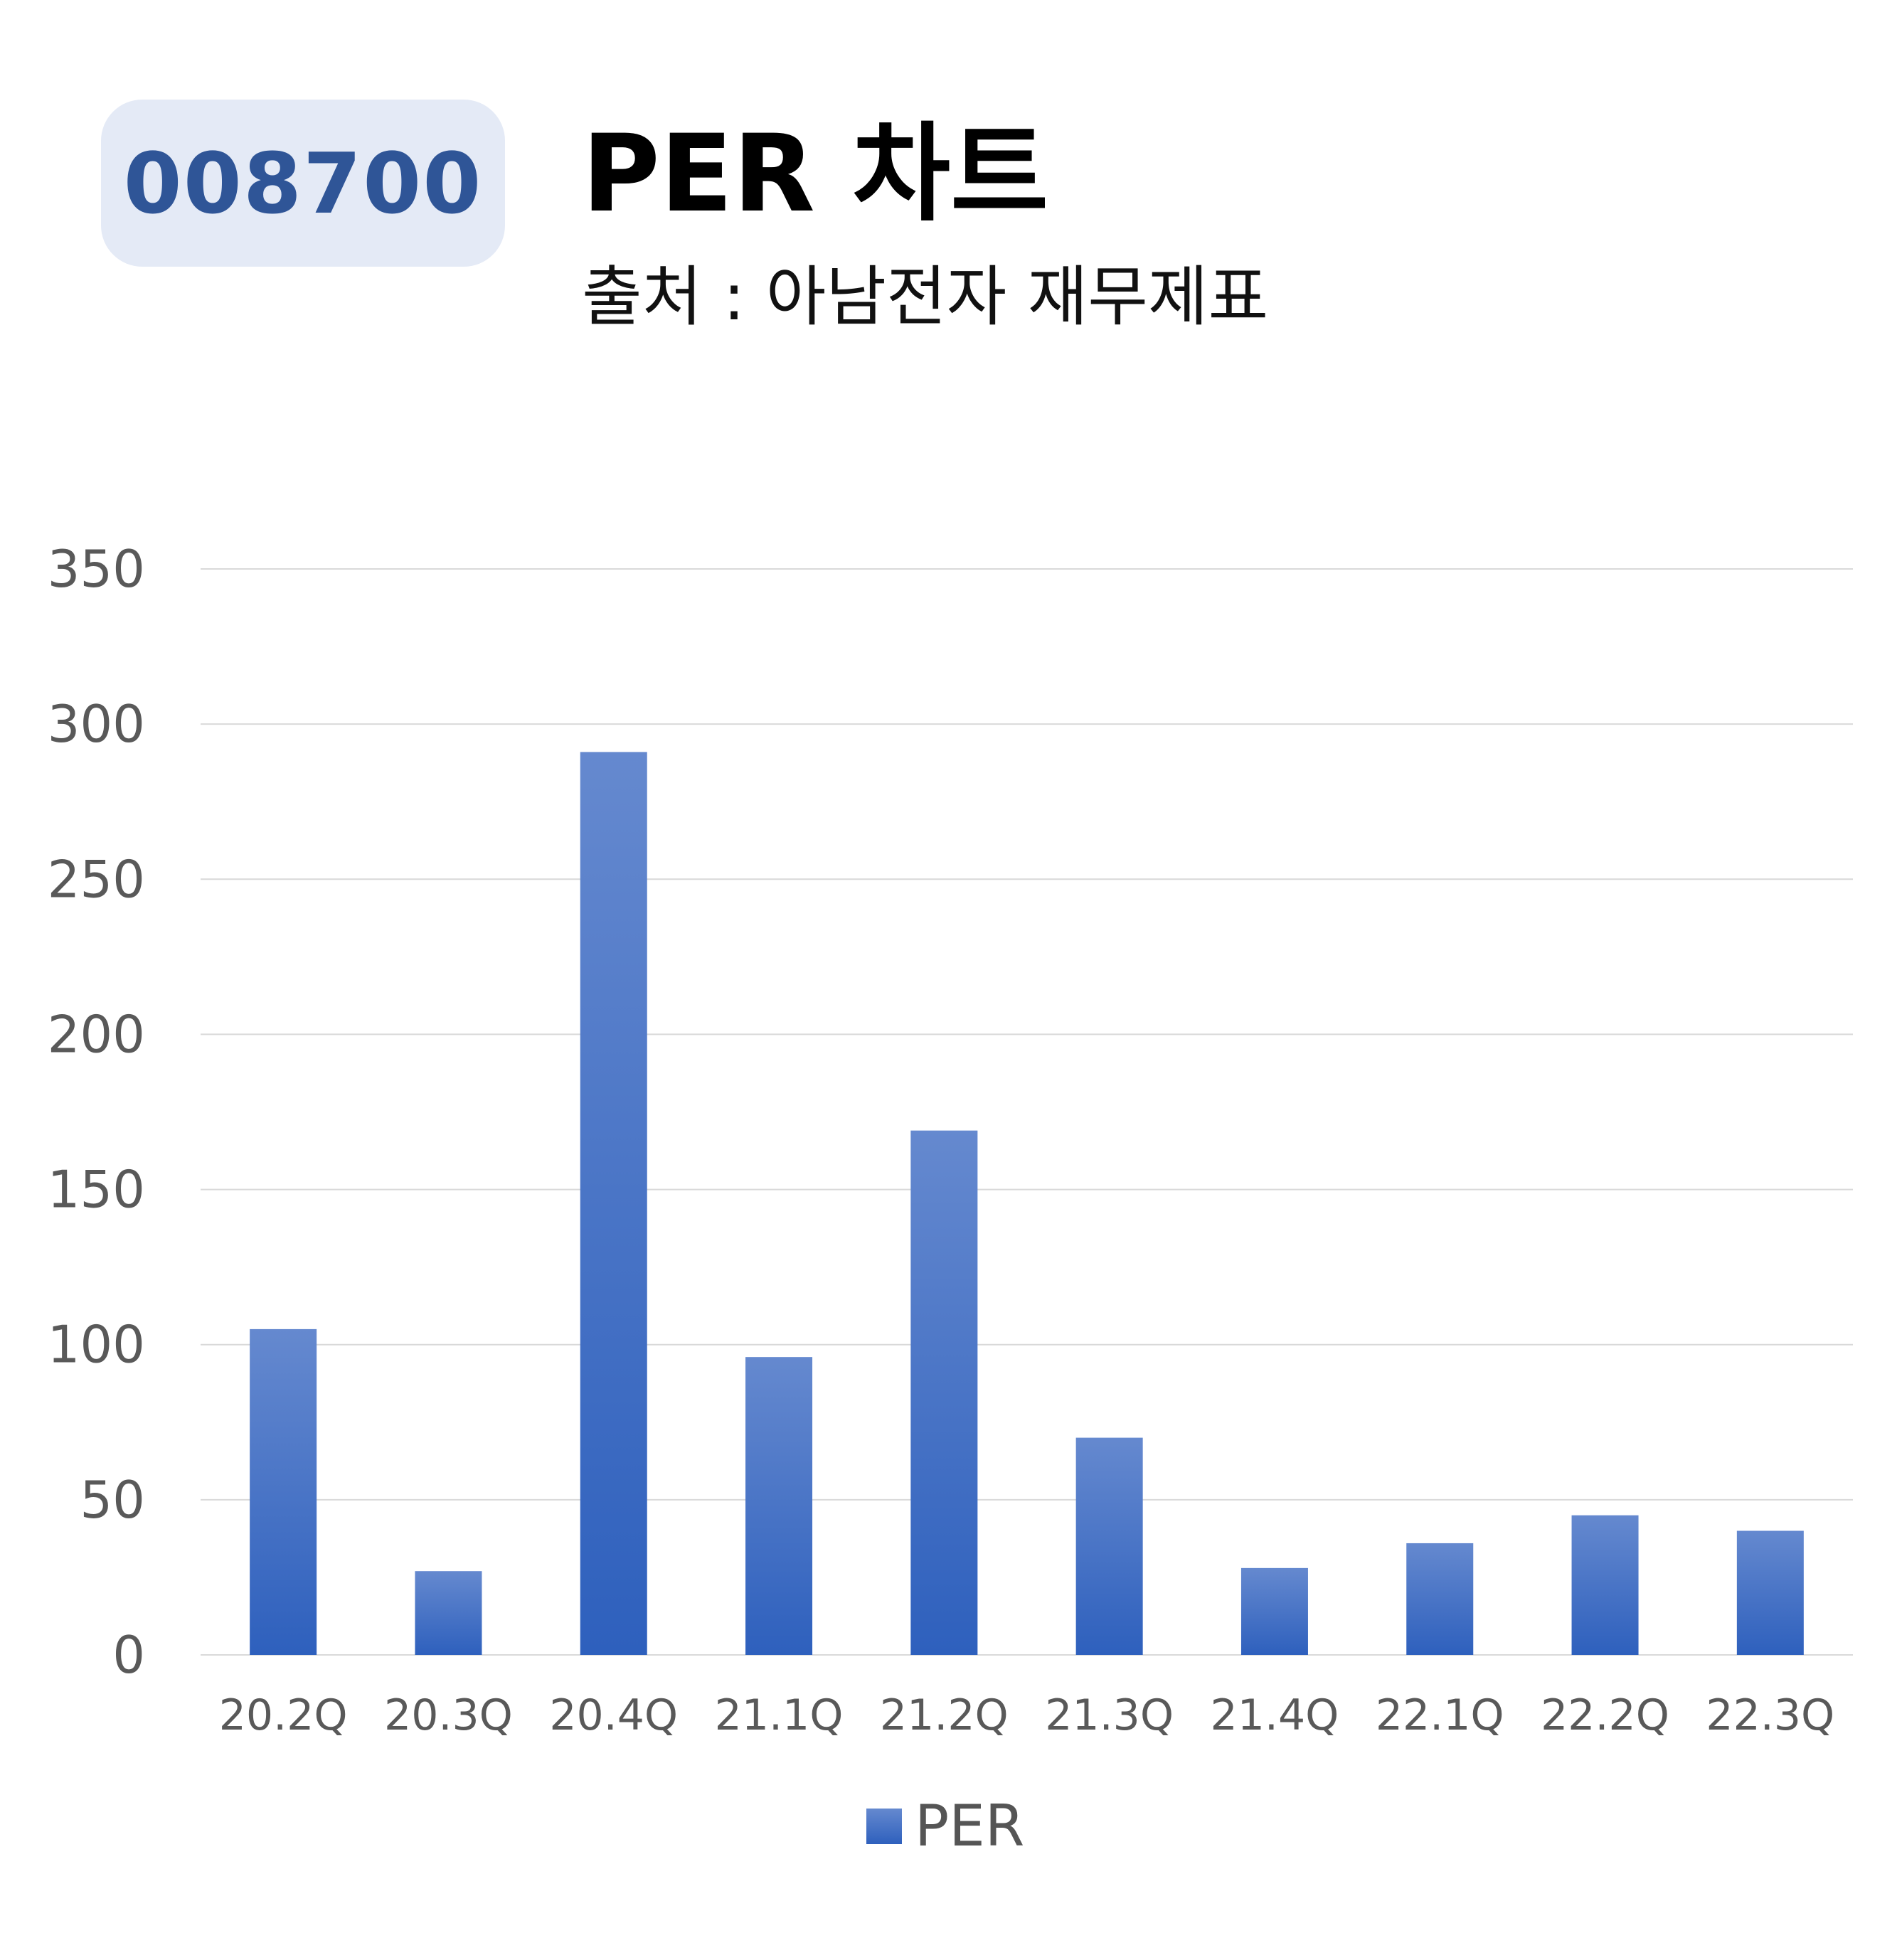 This screenshot has height=1960, width=1897. I want to click on y-tick-label: 150, so click(97, 1190).